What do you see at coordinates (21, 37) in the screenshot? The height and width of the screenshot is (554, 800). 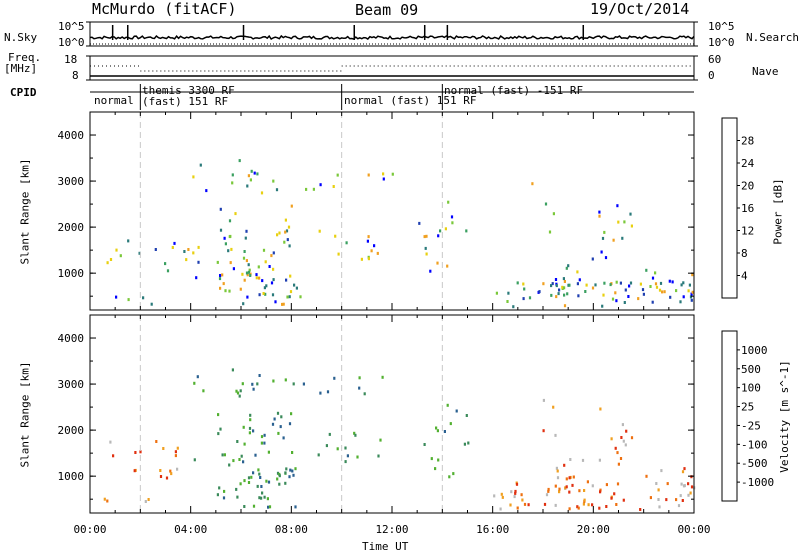 I see `nsky-label: N.Sky` at bounding box center [21, 37].